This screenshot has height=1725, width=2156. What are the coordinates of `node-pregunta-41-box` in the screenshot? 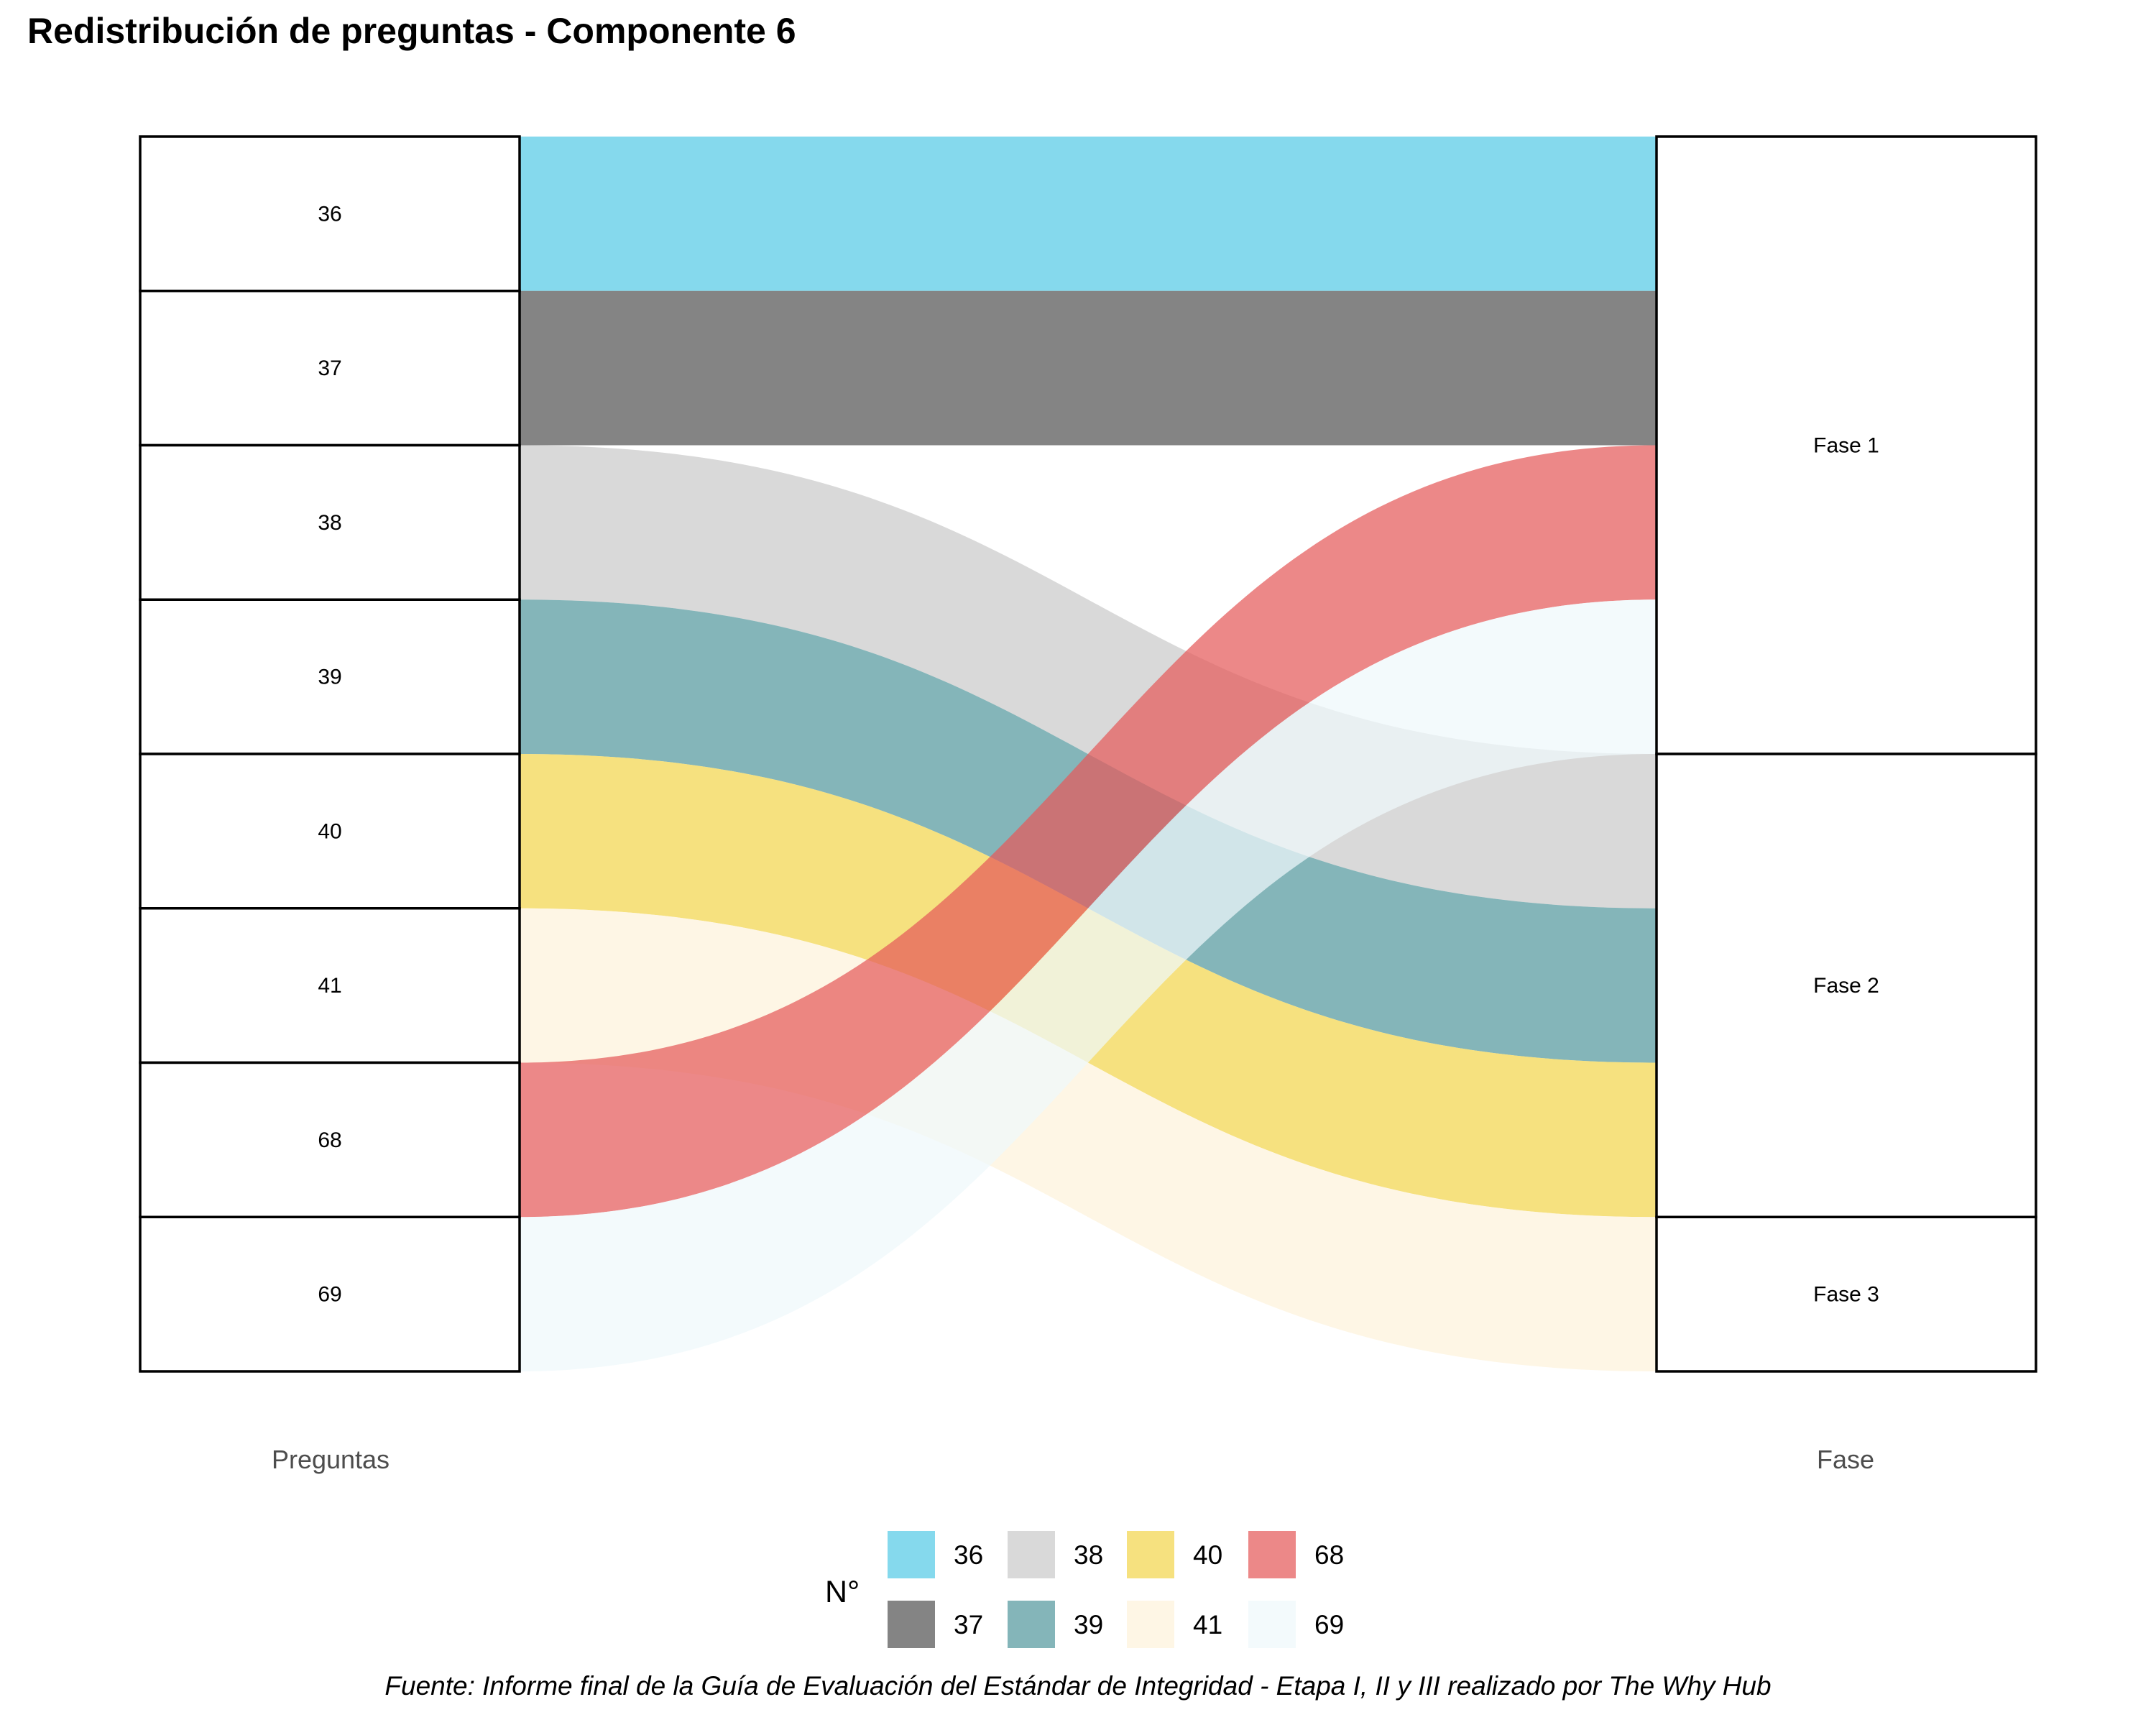 It's located at (330, 985).